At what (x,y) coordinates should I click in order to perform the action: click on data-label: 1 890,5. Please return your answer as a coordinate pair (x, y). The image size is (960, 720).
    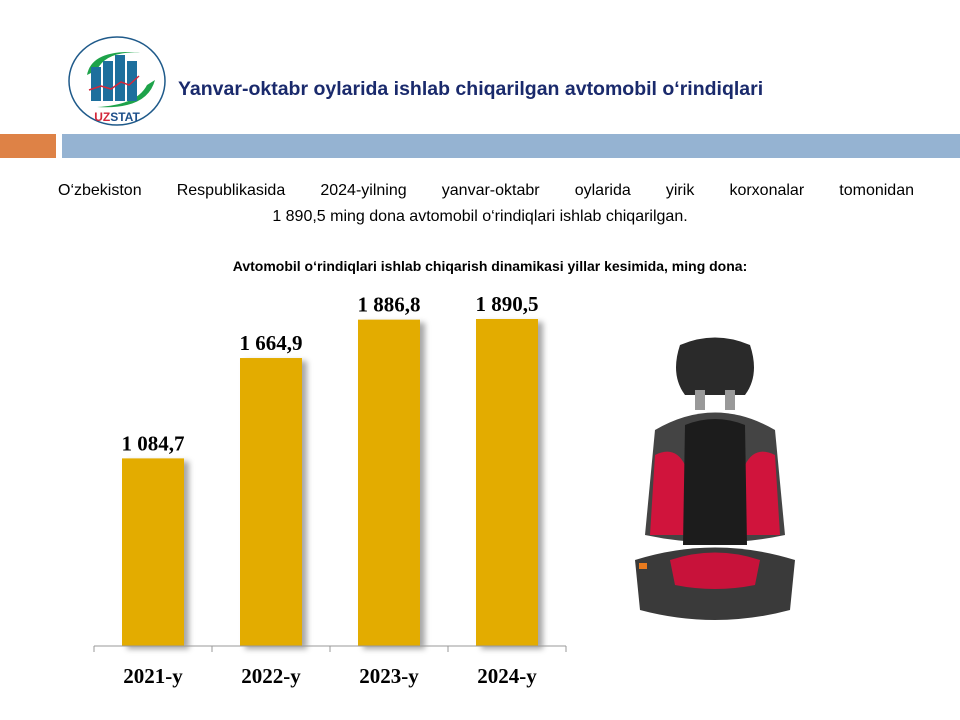
    Looking at the image, I should click on (507, 304).